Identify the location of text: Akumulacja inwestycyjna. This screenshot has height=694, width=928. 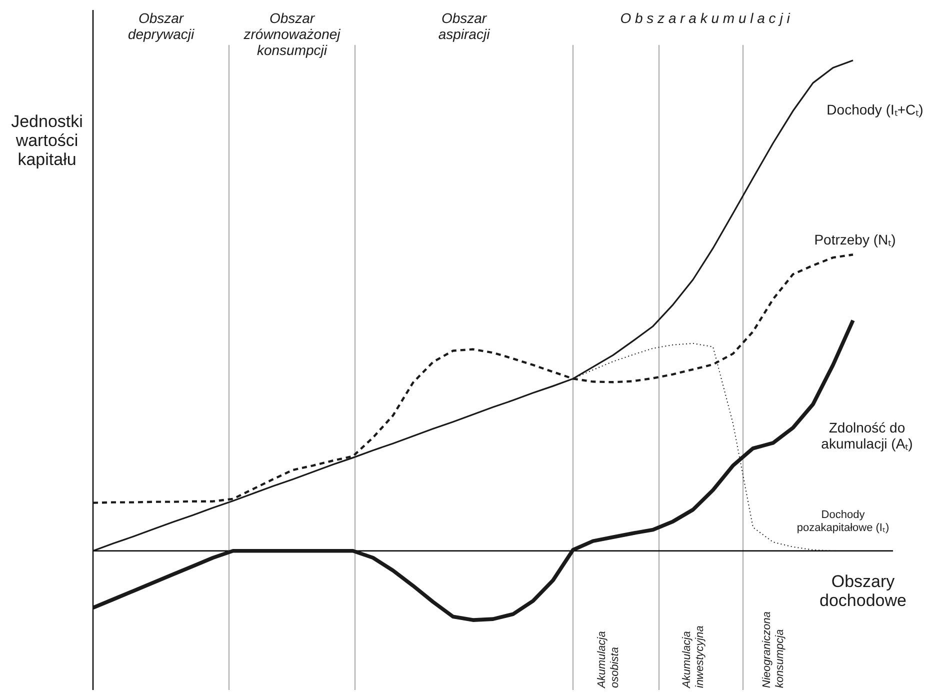
(693, 657).